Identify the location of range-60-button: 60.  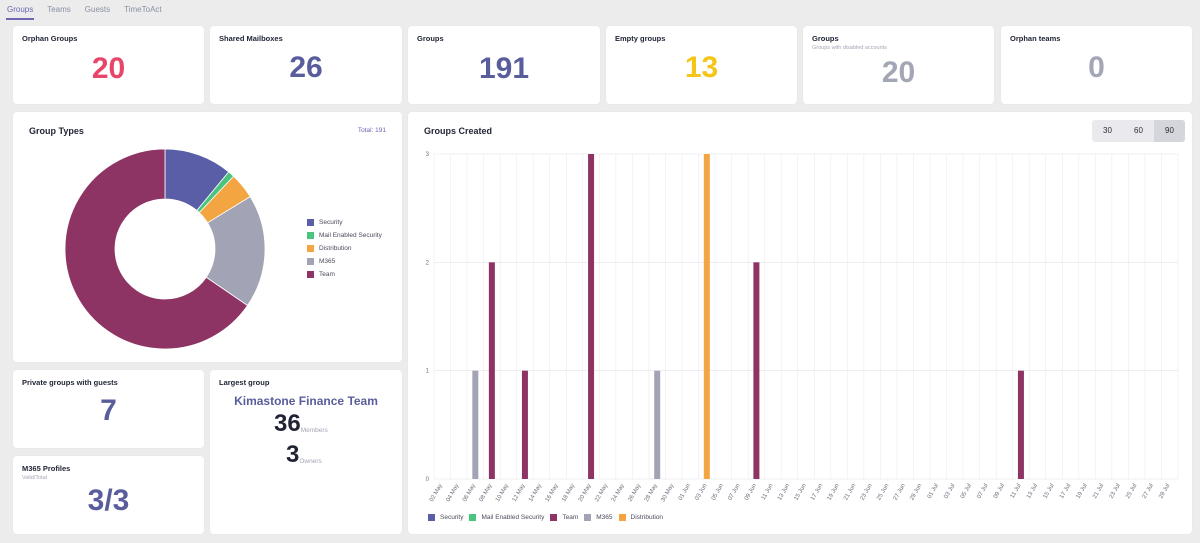
(1138, 130).